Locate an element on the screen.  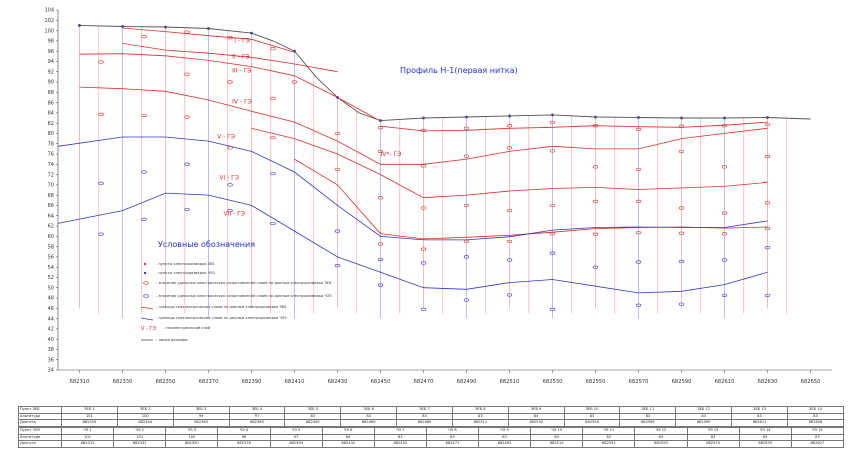
x-tick-label: 682610 is located at coordinates (725, 382).